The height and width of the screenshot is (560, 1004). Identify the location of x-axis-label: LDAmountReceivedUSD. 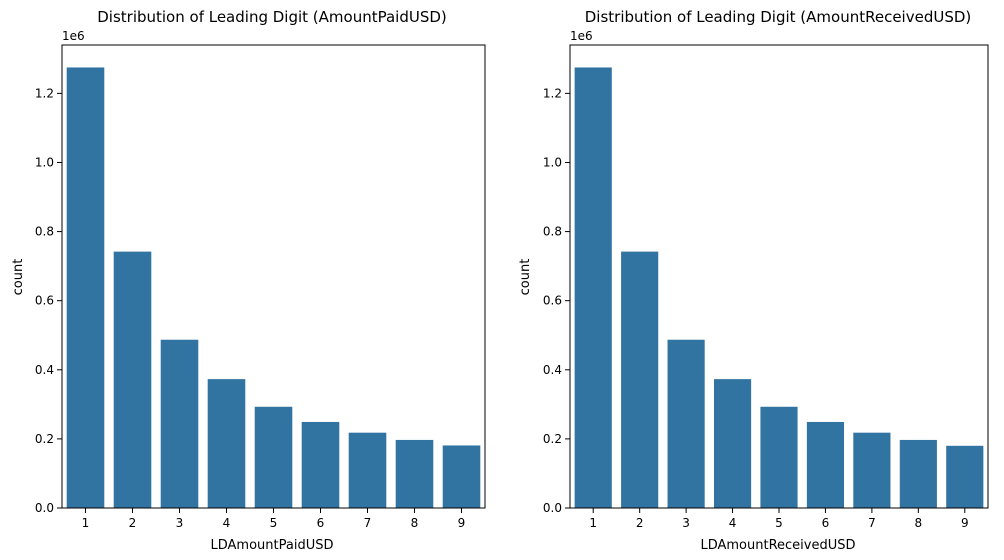
(777, 545).